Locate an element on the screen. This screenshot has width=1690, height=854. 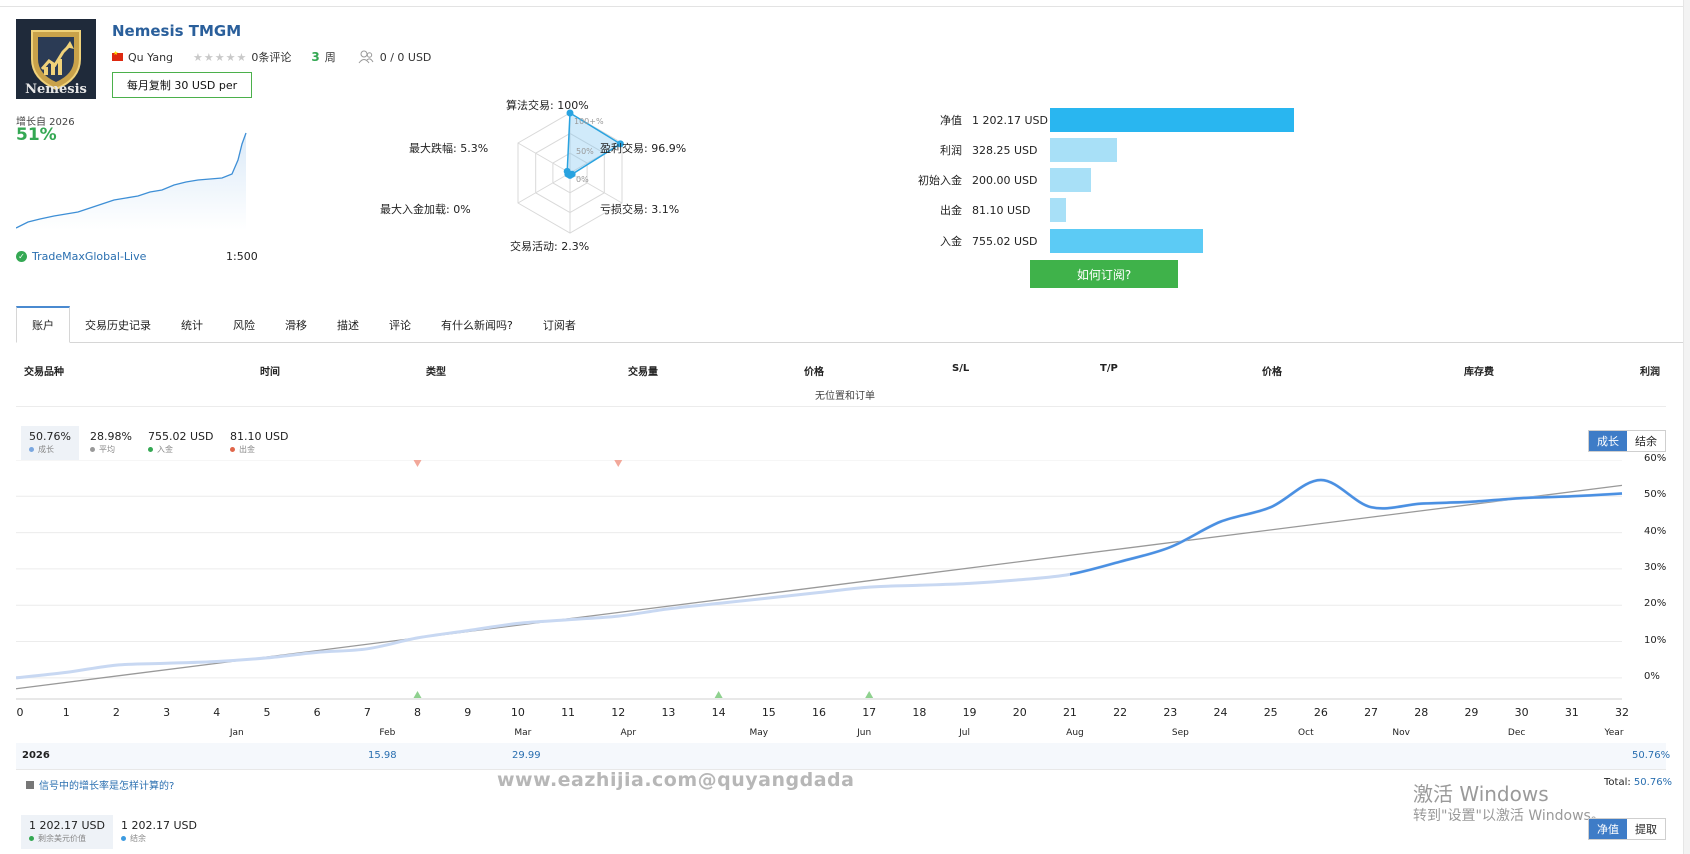
signal-logo: Nemesis is located at coordinates (56, 59).